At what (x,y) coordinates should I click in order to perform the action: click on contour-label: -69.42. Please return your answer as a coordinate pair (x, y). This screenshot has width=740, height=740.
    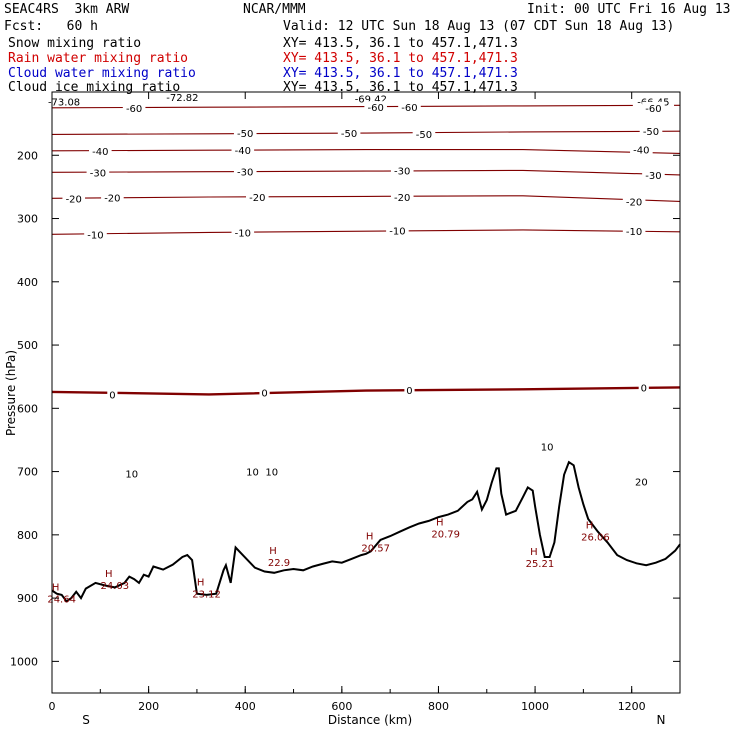
    Looking at the image, I should click on (371, 99).